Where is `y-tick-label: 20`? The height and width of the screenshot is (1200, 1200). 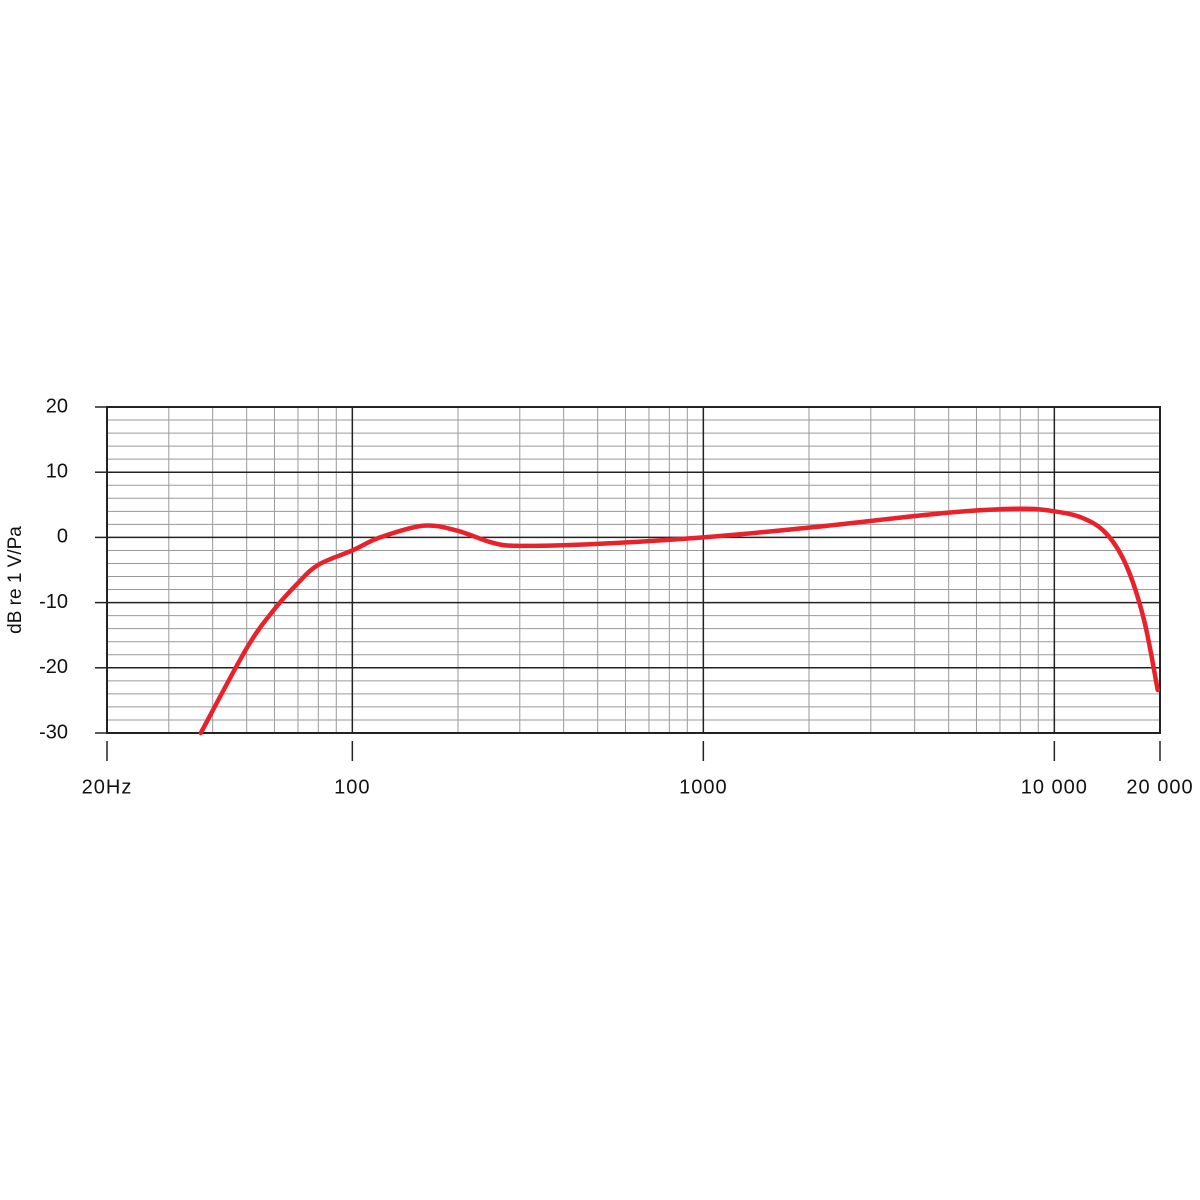 y-tick-label: 20 is located at coordinates (57, 406).